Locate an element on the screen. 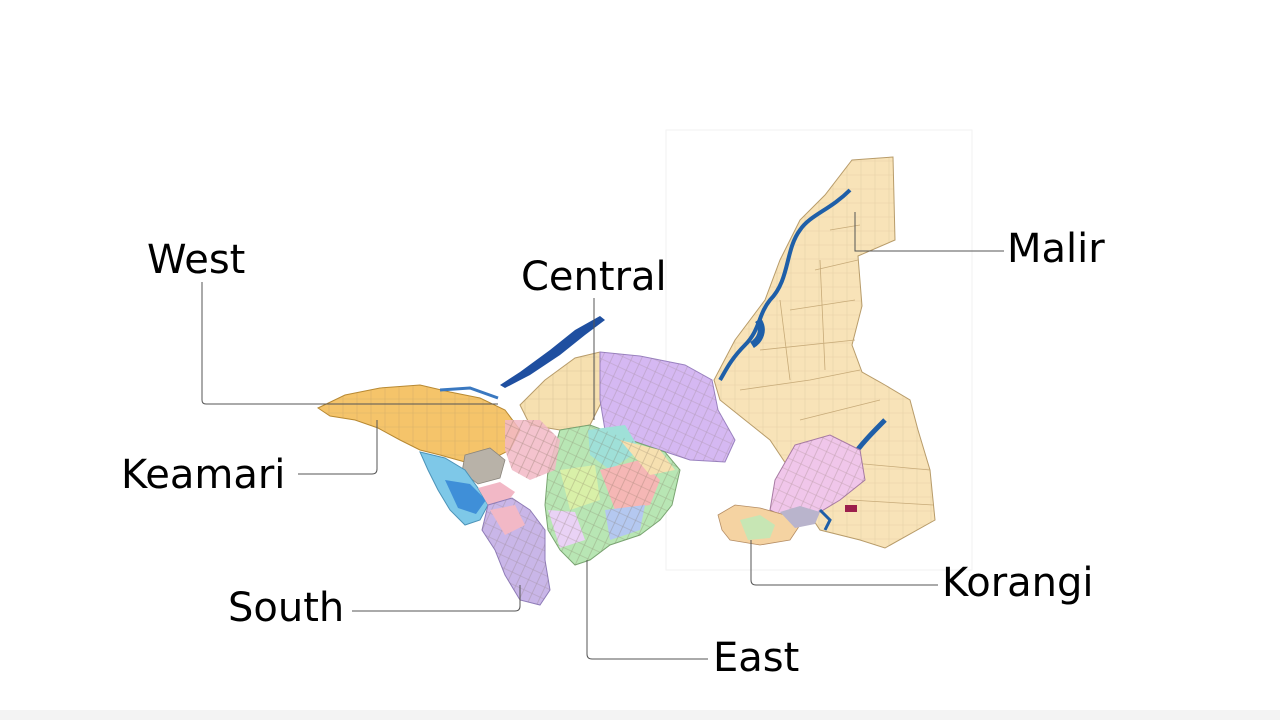 Image resolution: width=1280 pixels, height=720 pixels. keamari-leader-line is located at coordinates (338, 447).